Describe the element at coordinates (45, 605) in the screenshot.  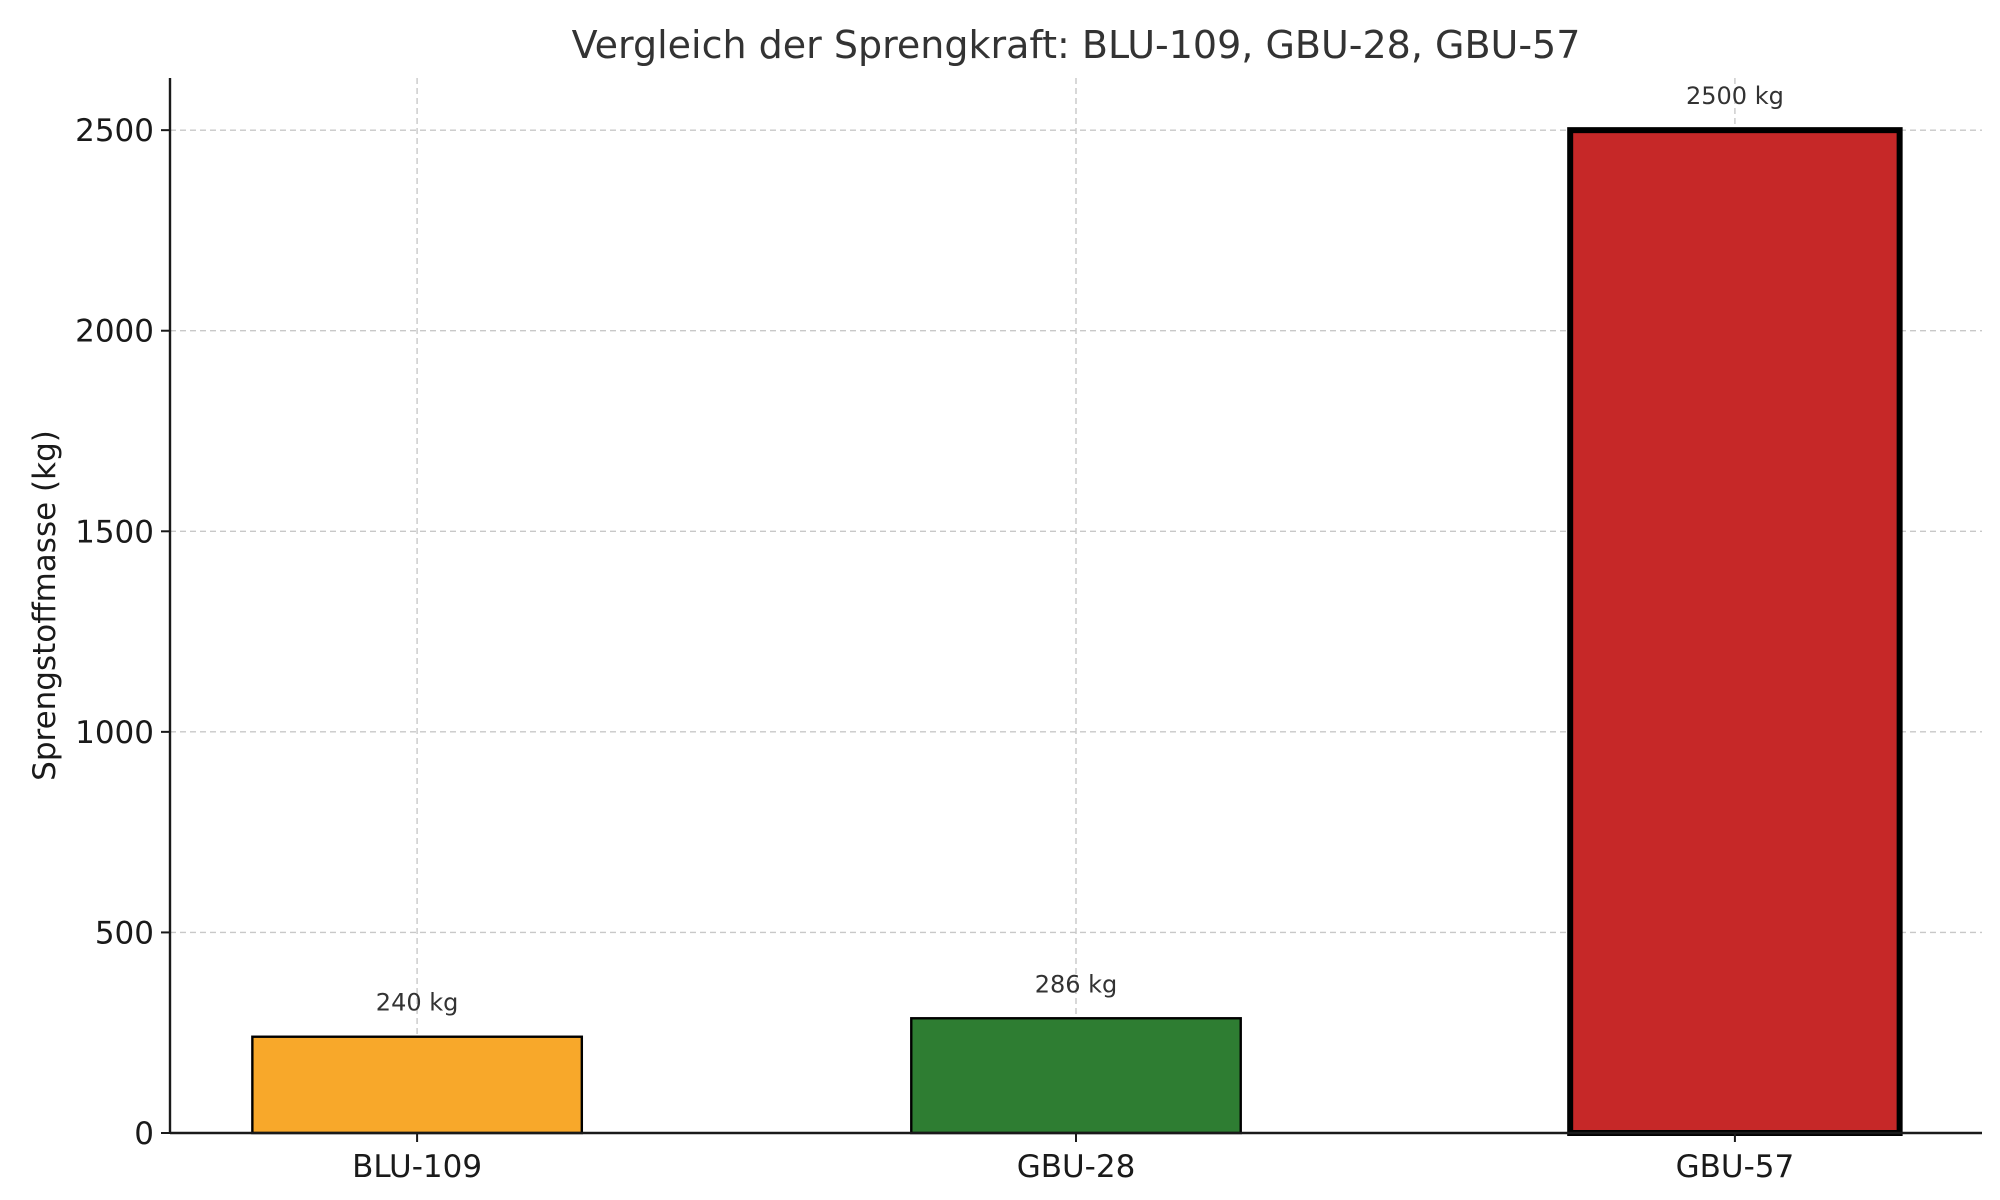
I see `y-axis-label: Sprengstoffmasse (kg)` at that location.